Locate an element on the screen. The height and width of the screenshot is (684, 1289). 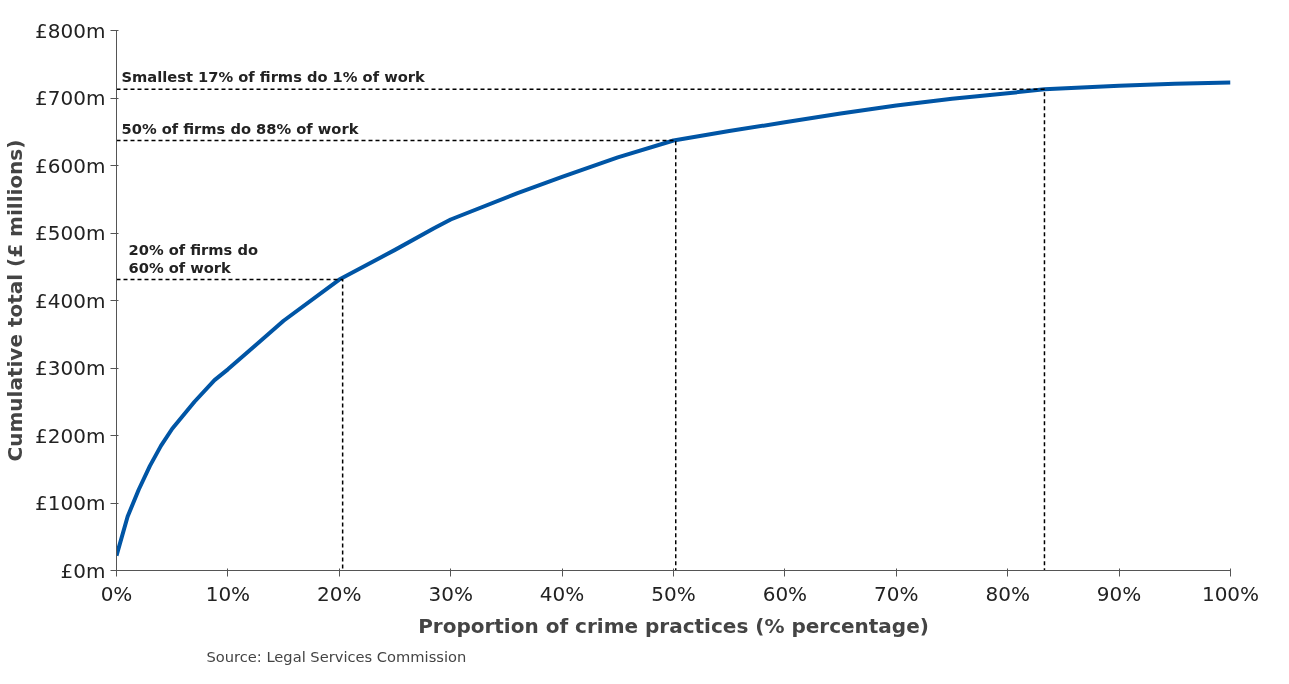
annotation: Smallest 17% of firms do 1% of work is located at coordinates (273, 77).